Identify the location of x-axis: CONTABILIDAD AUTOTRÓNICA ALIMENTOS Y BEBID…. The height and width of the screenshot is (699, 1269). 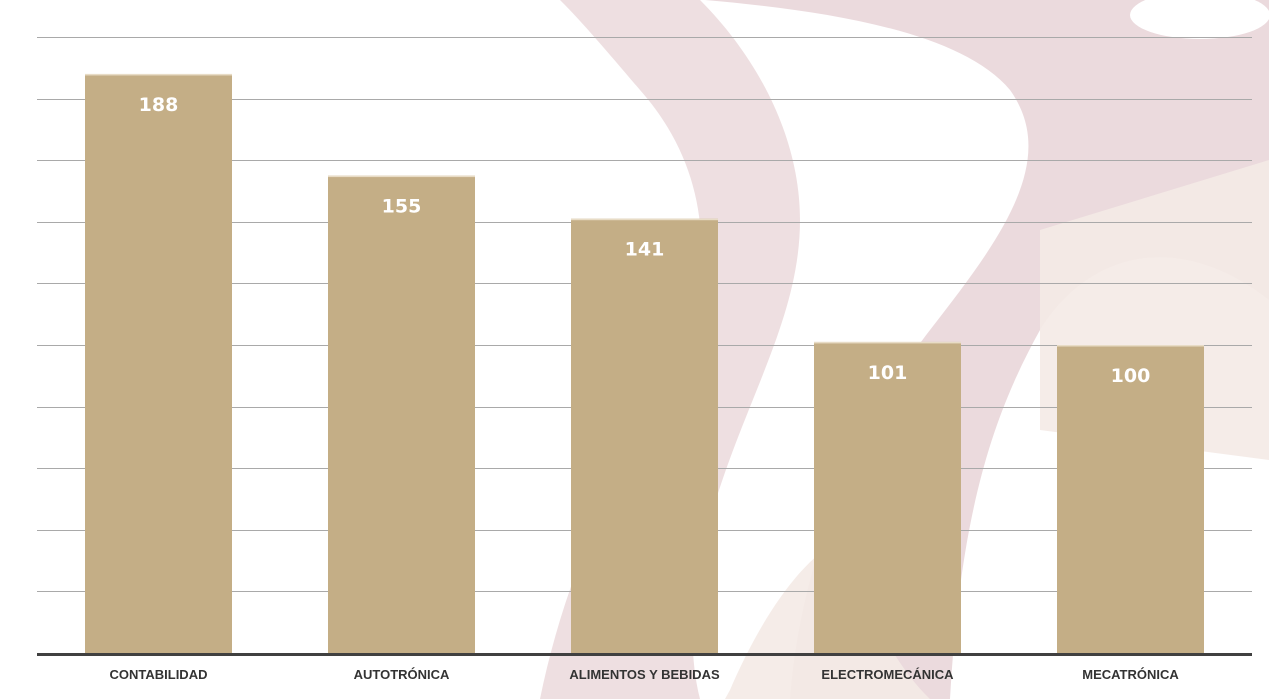
(644, 667).